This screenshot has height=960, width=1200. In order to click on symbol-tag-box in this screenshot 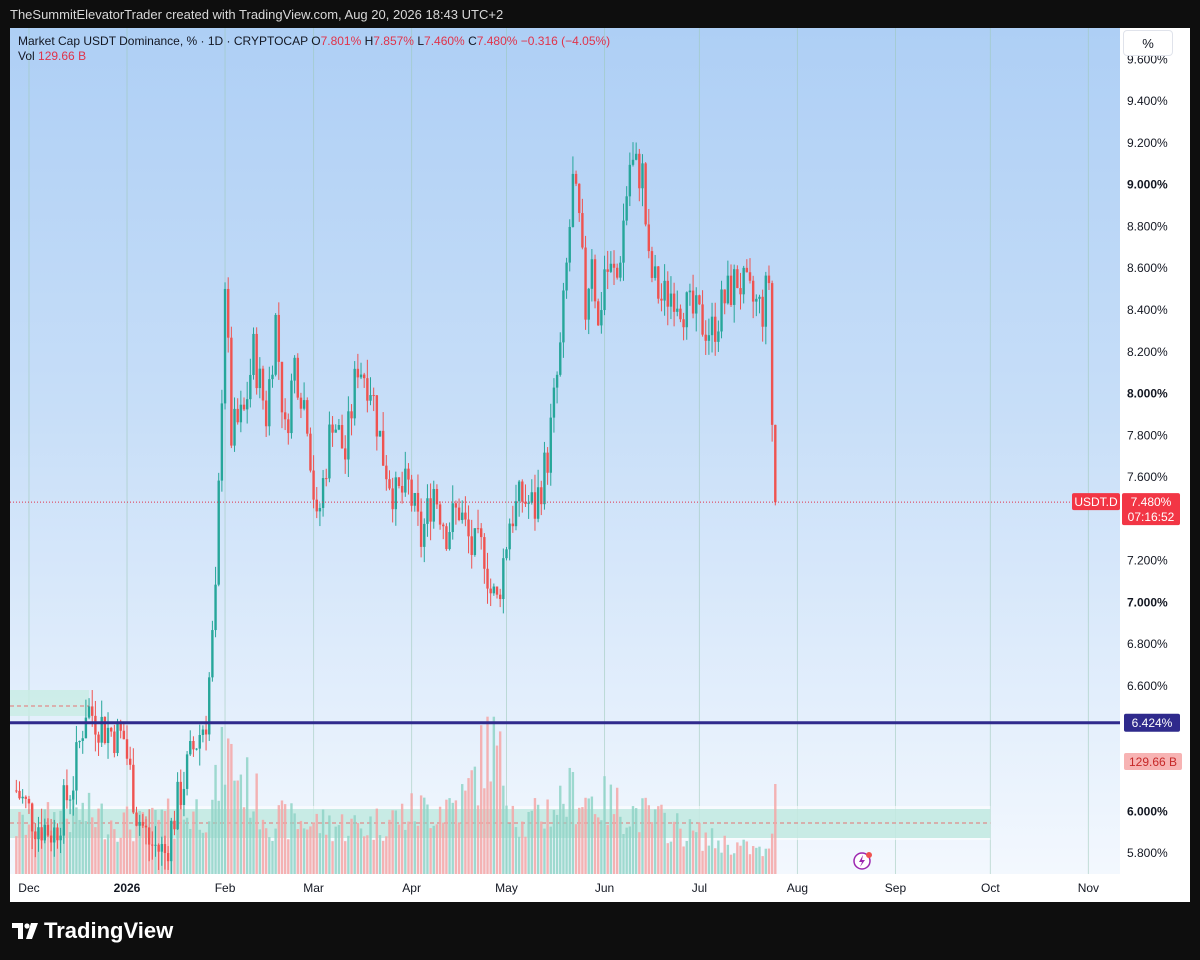, I will do `click(1096, 502)`.